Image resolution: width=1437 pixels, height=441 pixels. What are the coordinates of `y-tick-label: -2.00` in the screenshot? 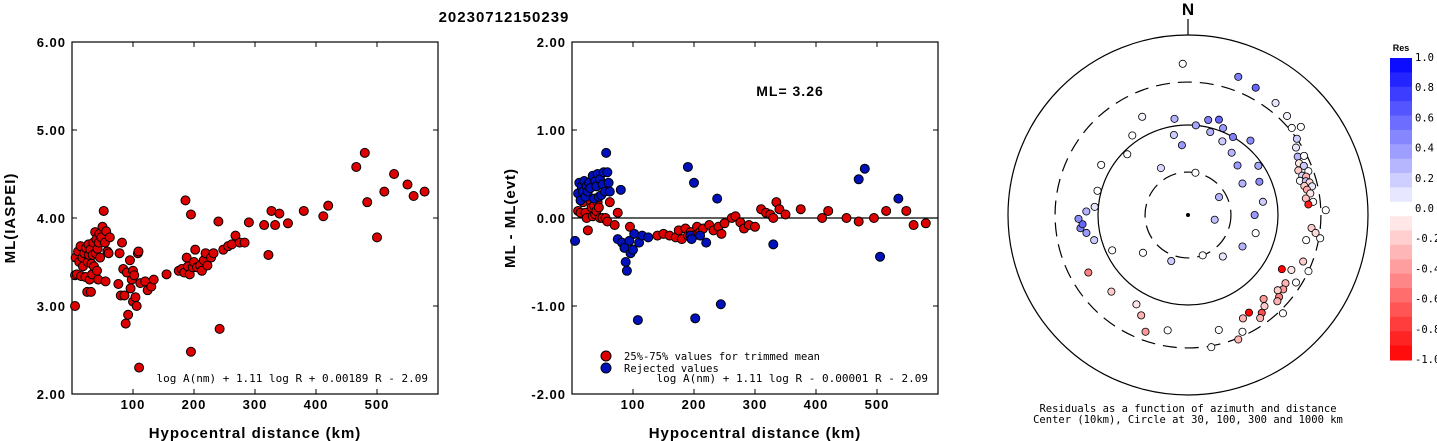 It's located at (548, 394).